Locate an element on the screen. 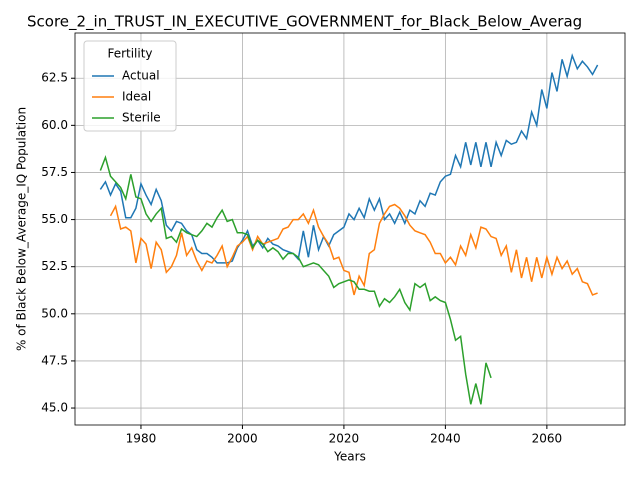 The image size is (640, 480). y-tick-label: 47.5 is located at coordinates (54, 360).